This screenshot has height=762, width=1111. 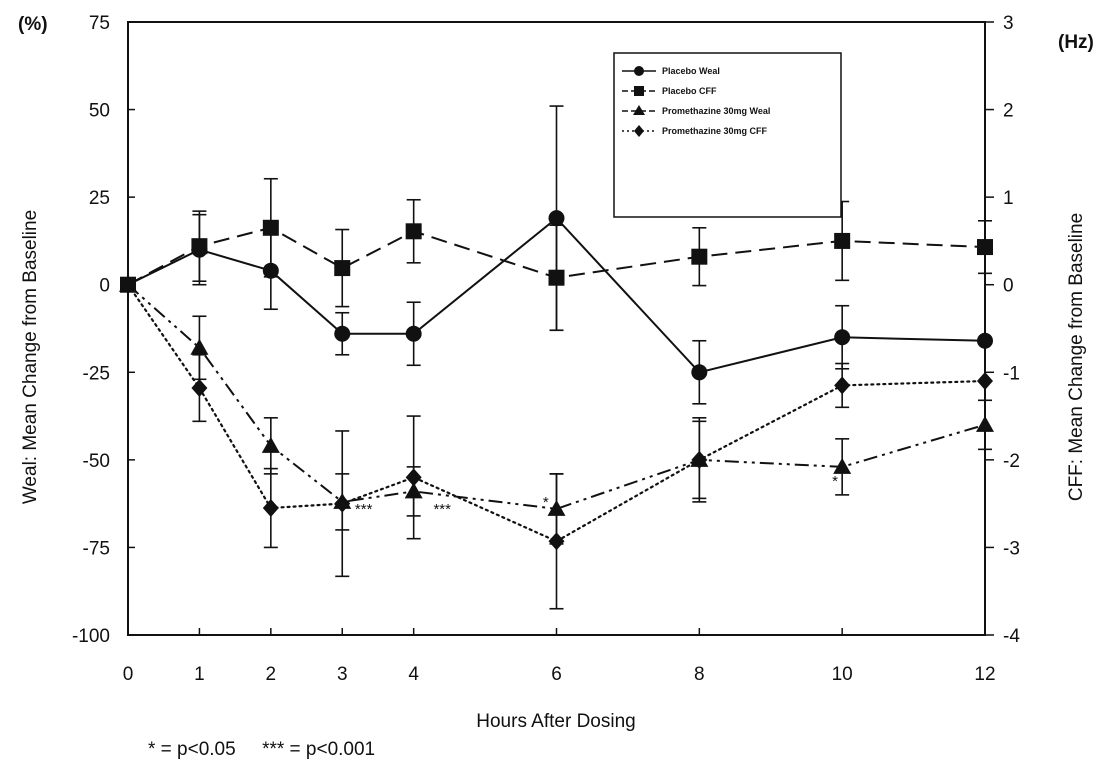 What do you see at coordinates (1011, 461) in the screenshot?
I see `y-right-tick-label: -2` at bounding box center [1011, 461].